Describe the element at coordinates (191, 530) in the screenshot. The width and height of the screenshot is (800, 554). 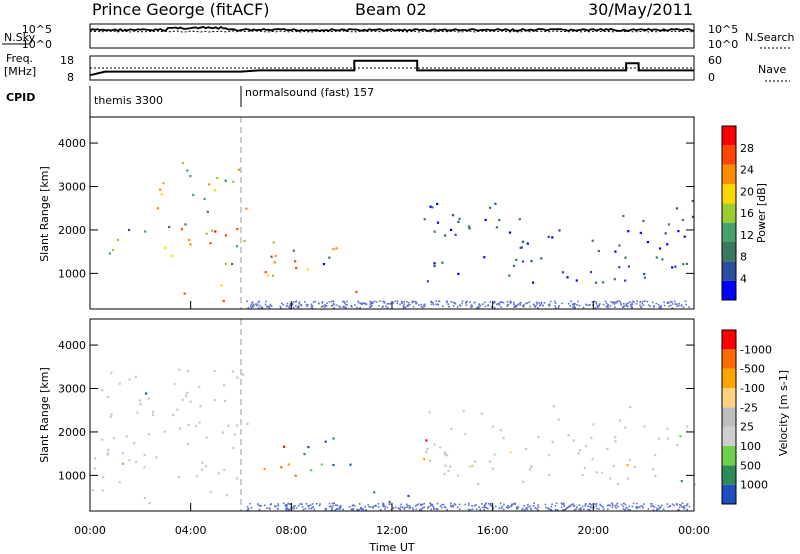
I see `x-tick-label: 04:00` at that location.